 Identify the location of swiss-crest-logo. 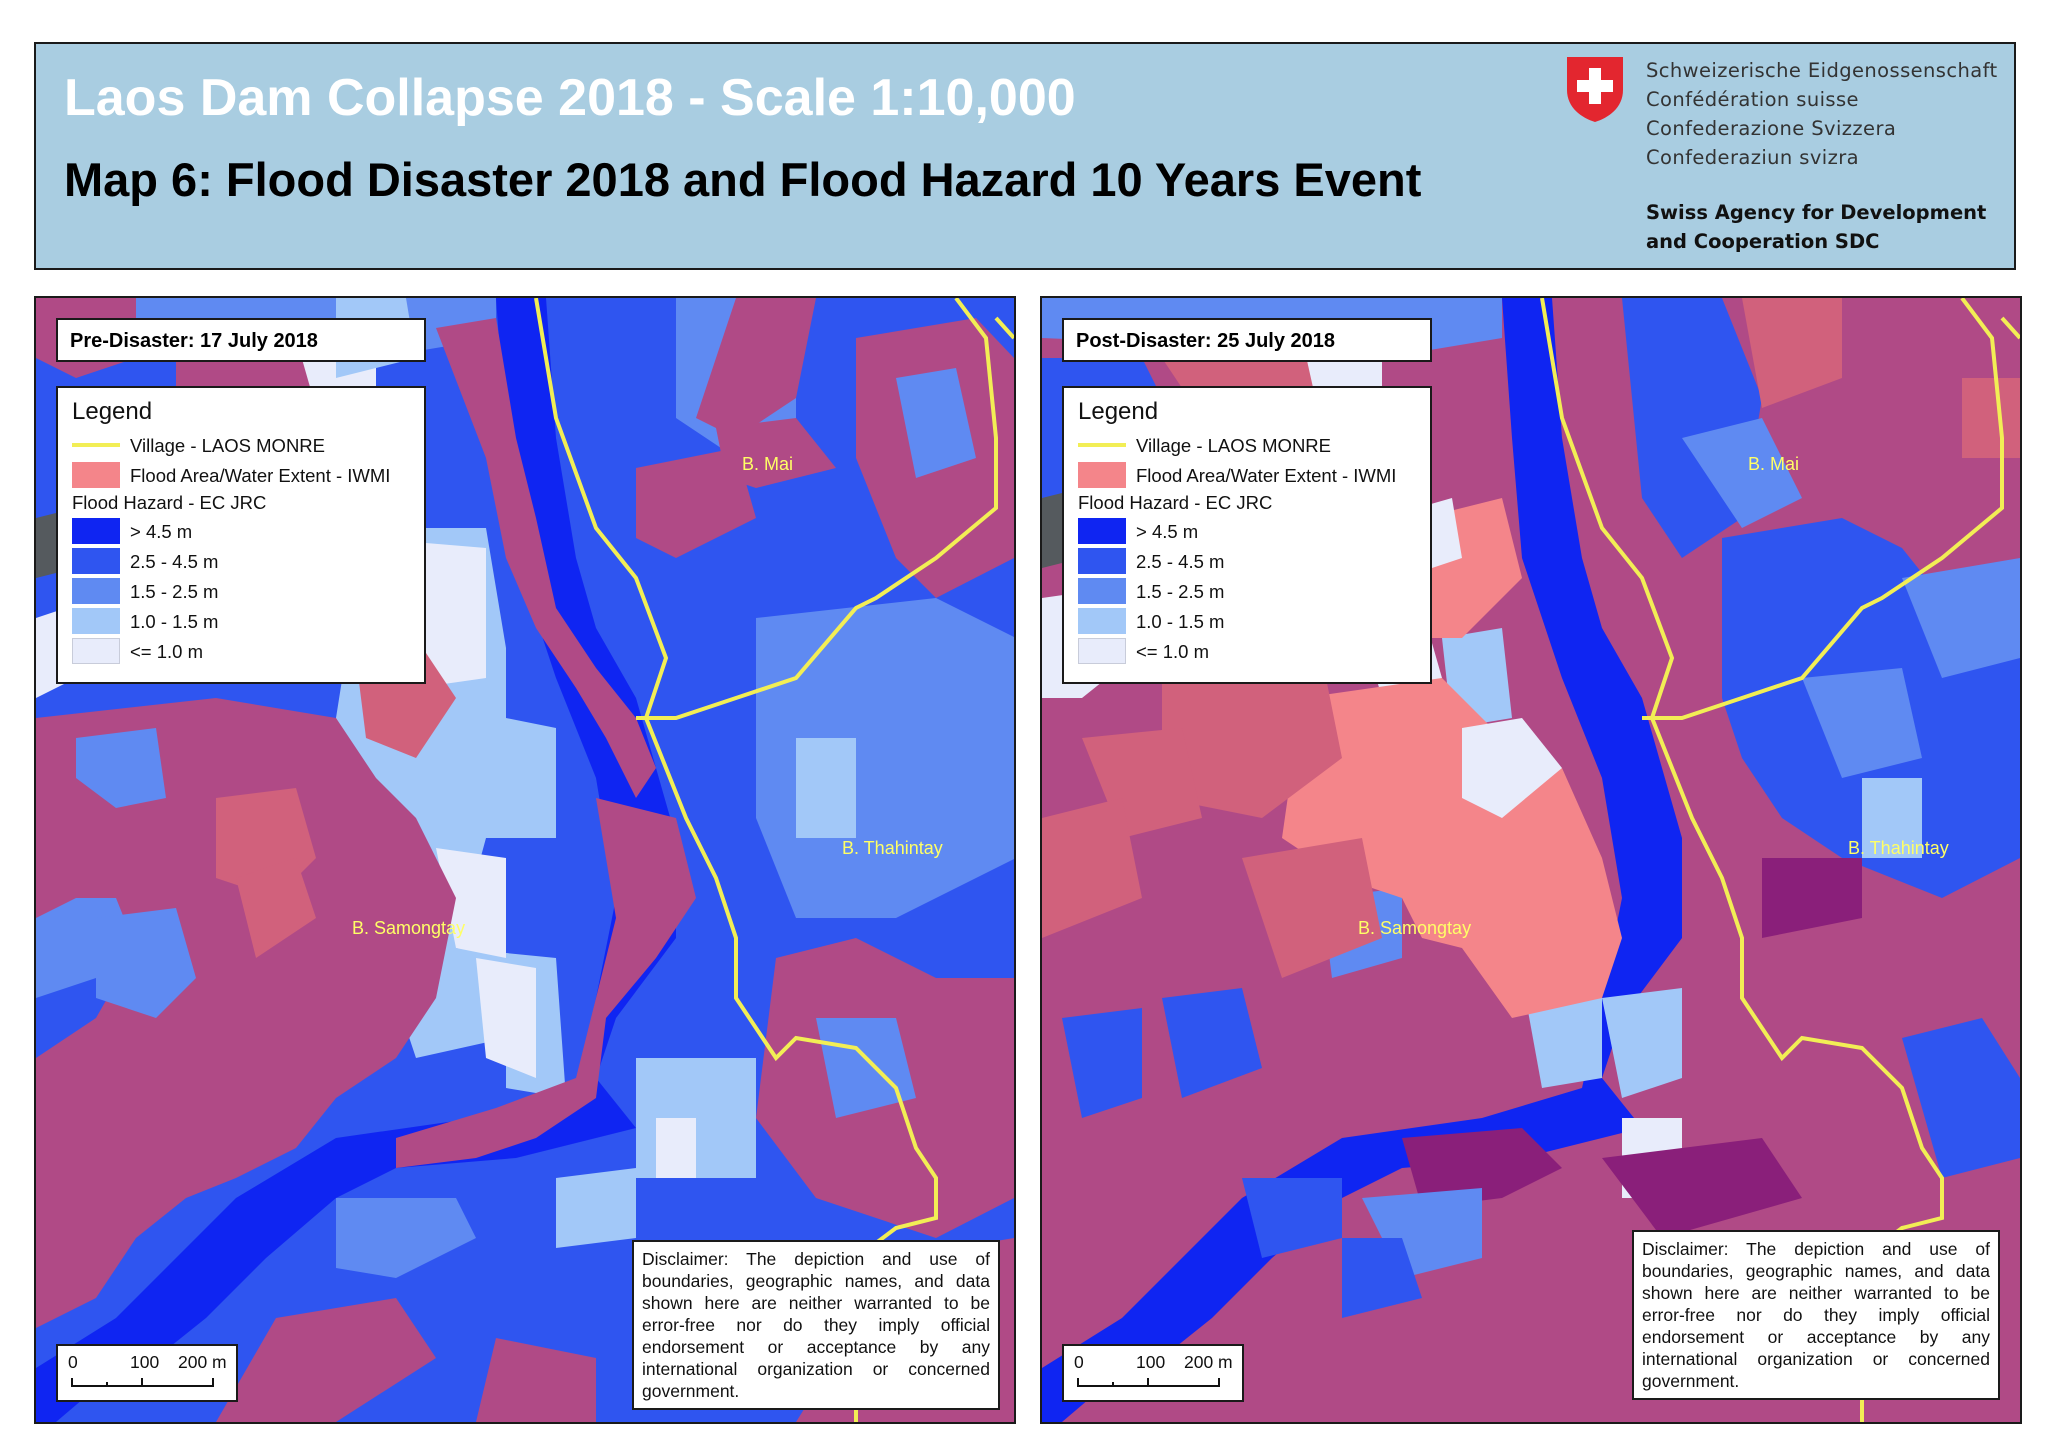
(1595, 89).